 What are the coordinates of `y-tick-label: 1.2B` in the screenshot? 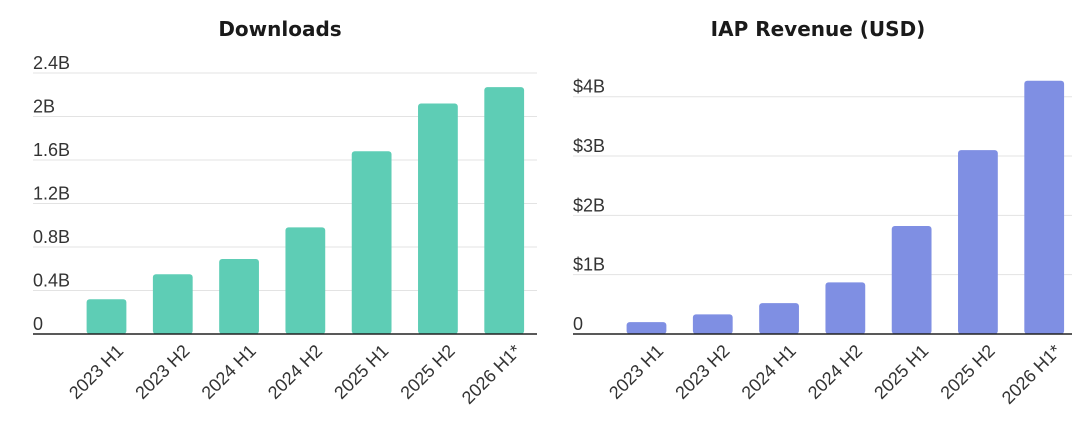 It's located at (51, 194).